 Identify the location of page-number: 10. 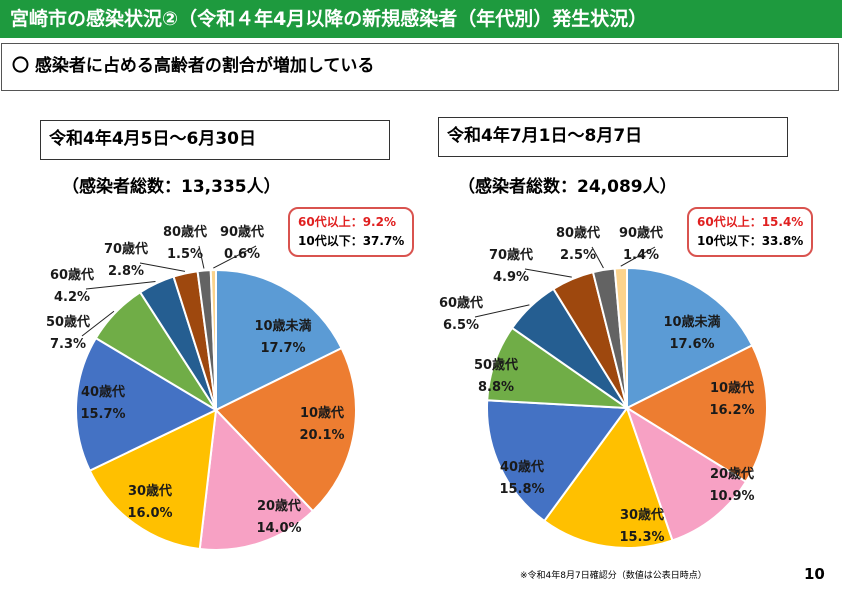
(814, 574).